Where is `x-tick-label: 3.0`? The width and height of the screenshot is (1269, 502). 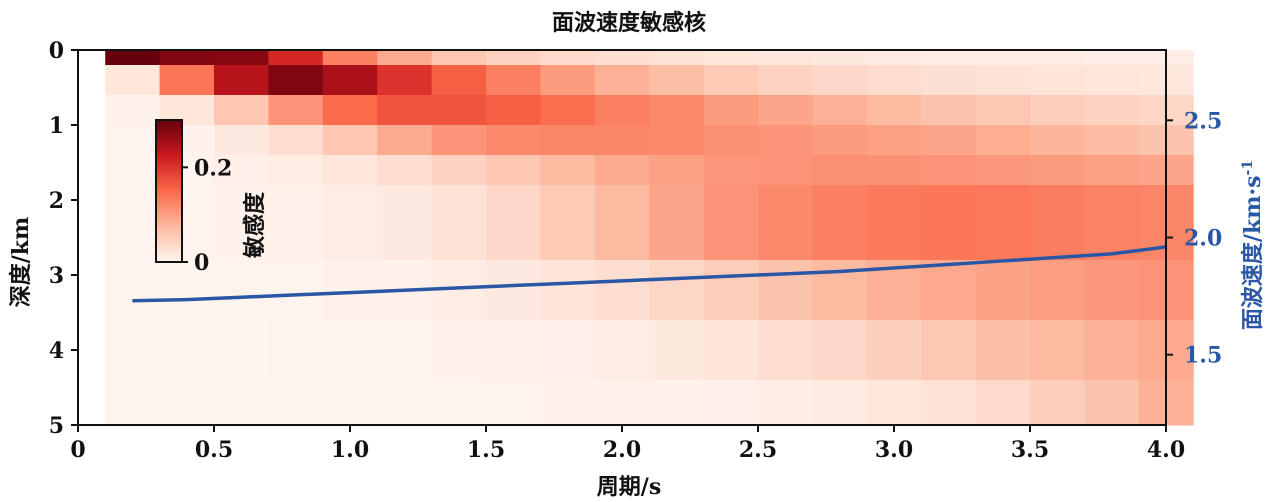
x-tick-label: 3.0 is located at coordinates (894, 450).